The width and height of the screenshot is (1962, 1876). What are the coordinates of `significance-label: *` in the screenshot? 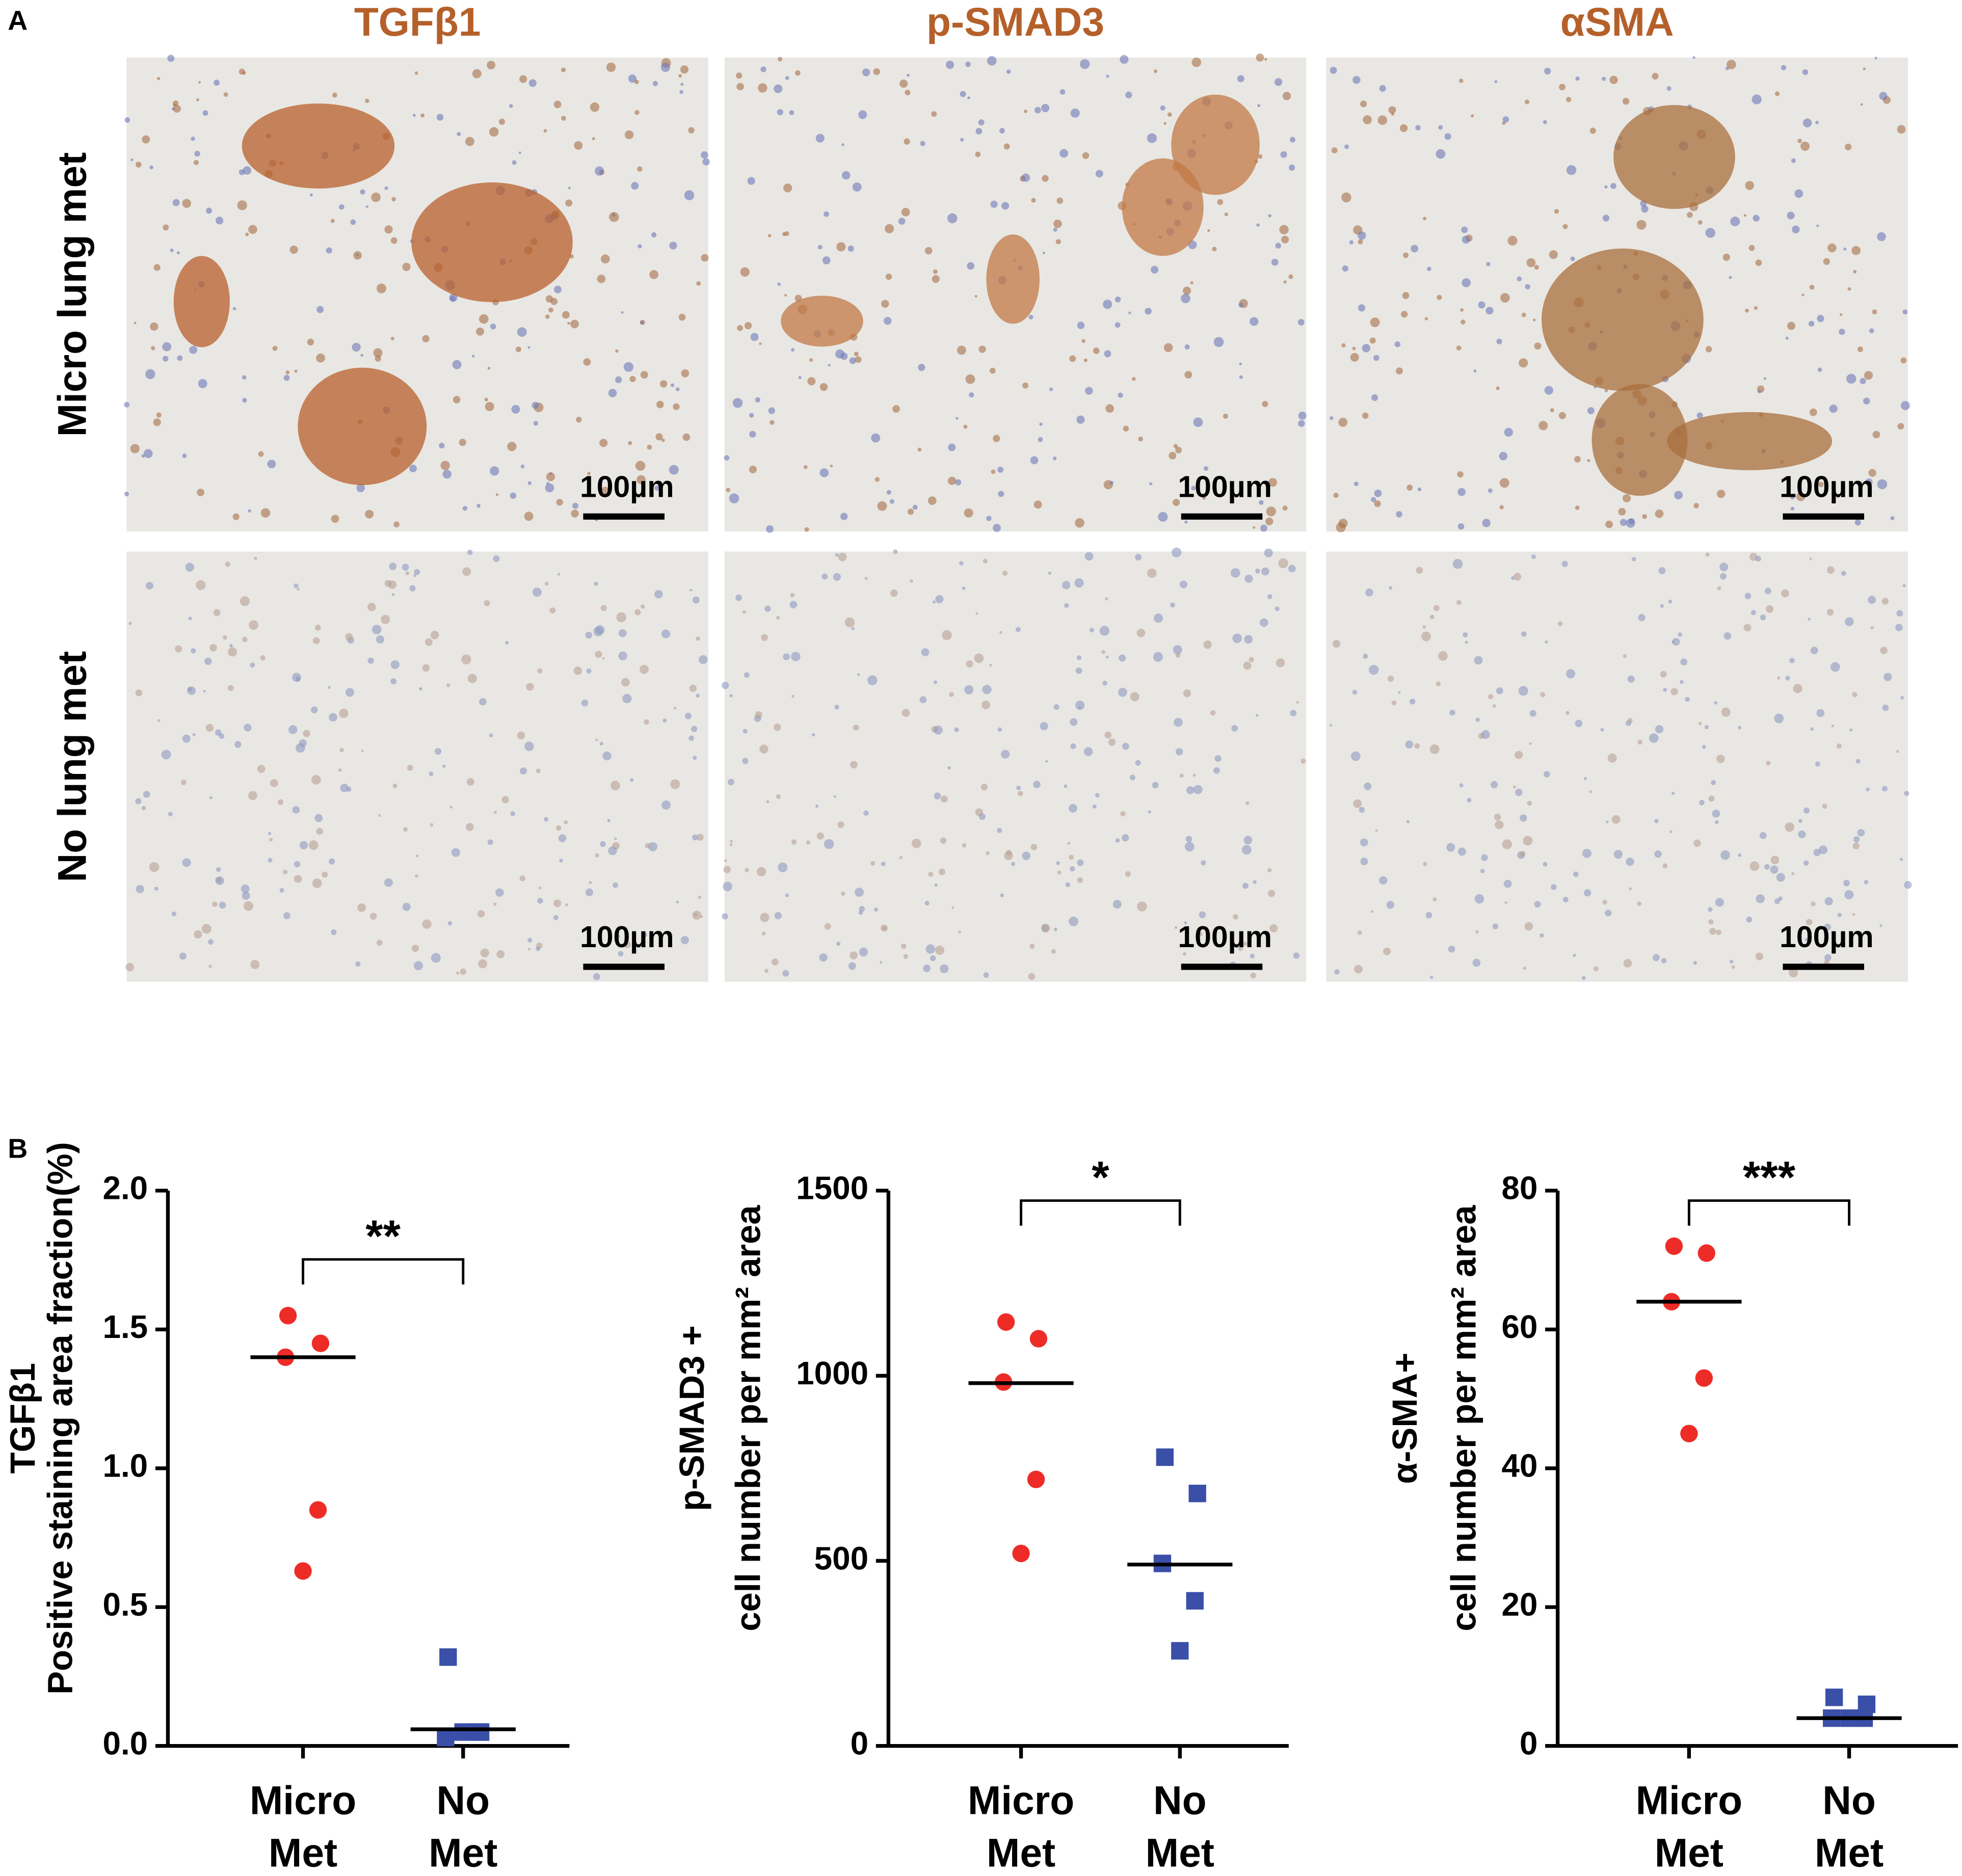 It's located at (1100, 1177).